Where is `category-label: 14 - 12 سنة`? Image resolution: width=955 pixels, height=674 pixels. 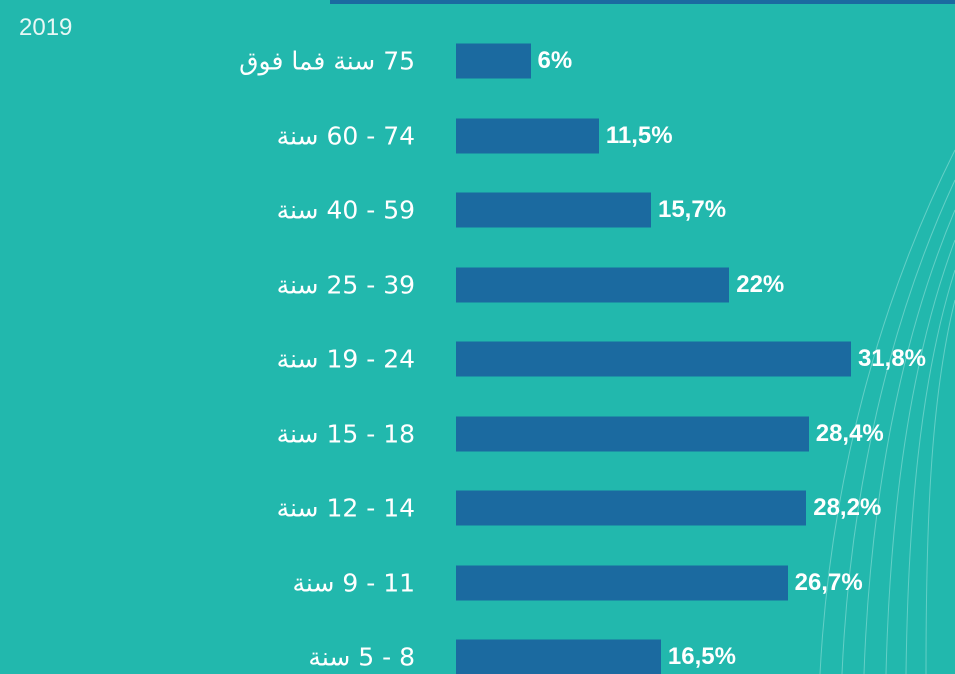 category-label: 14 - 12 سنة is located at coordinates (345, 508).